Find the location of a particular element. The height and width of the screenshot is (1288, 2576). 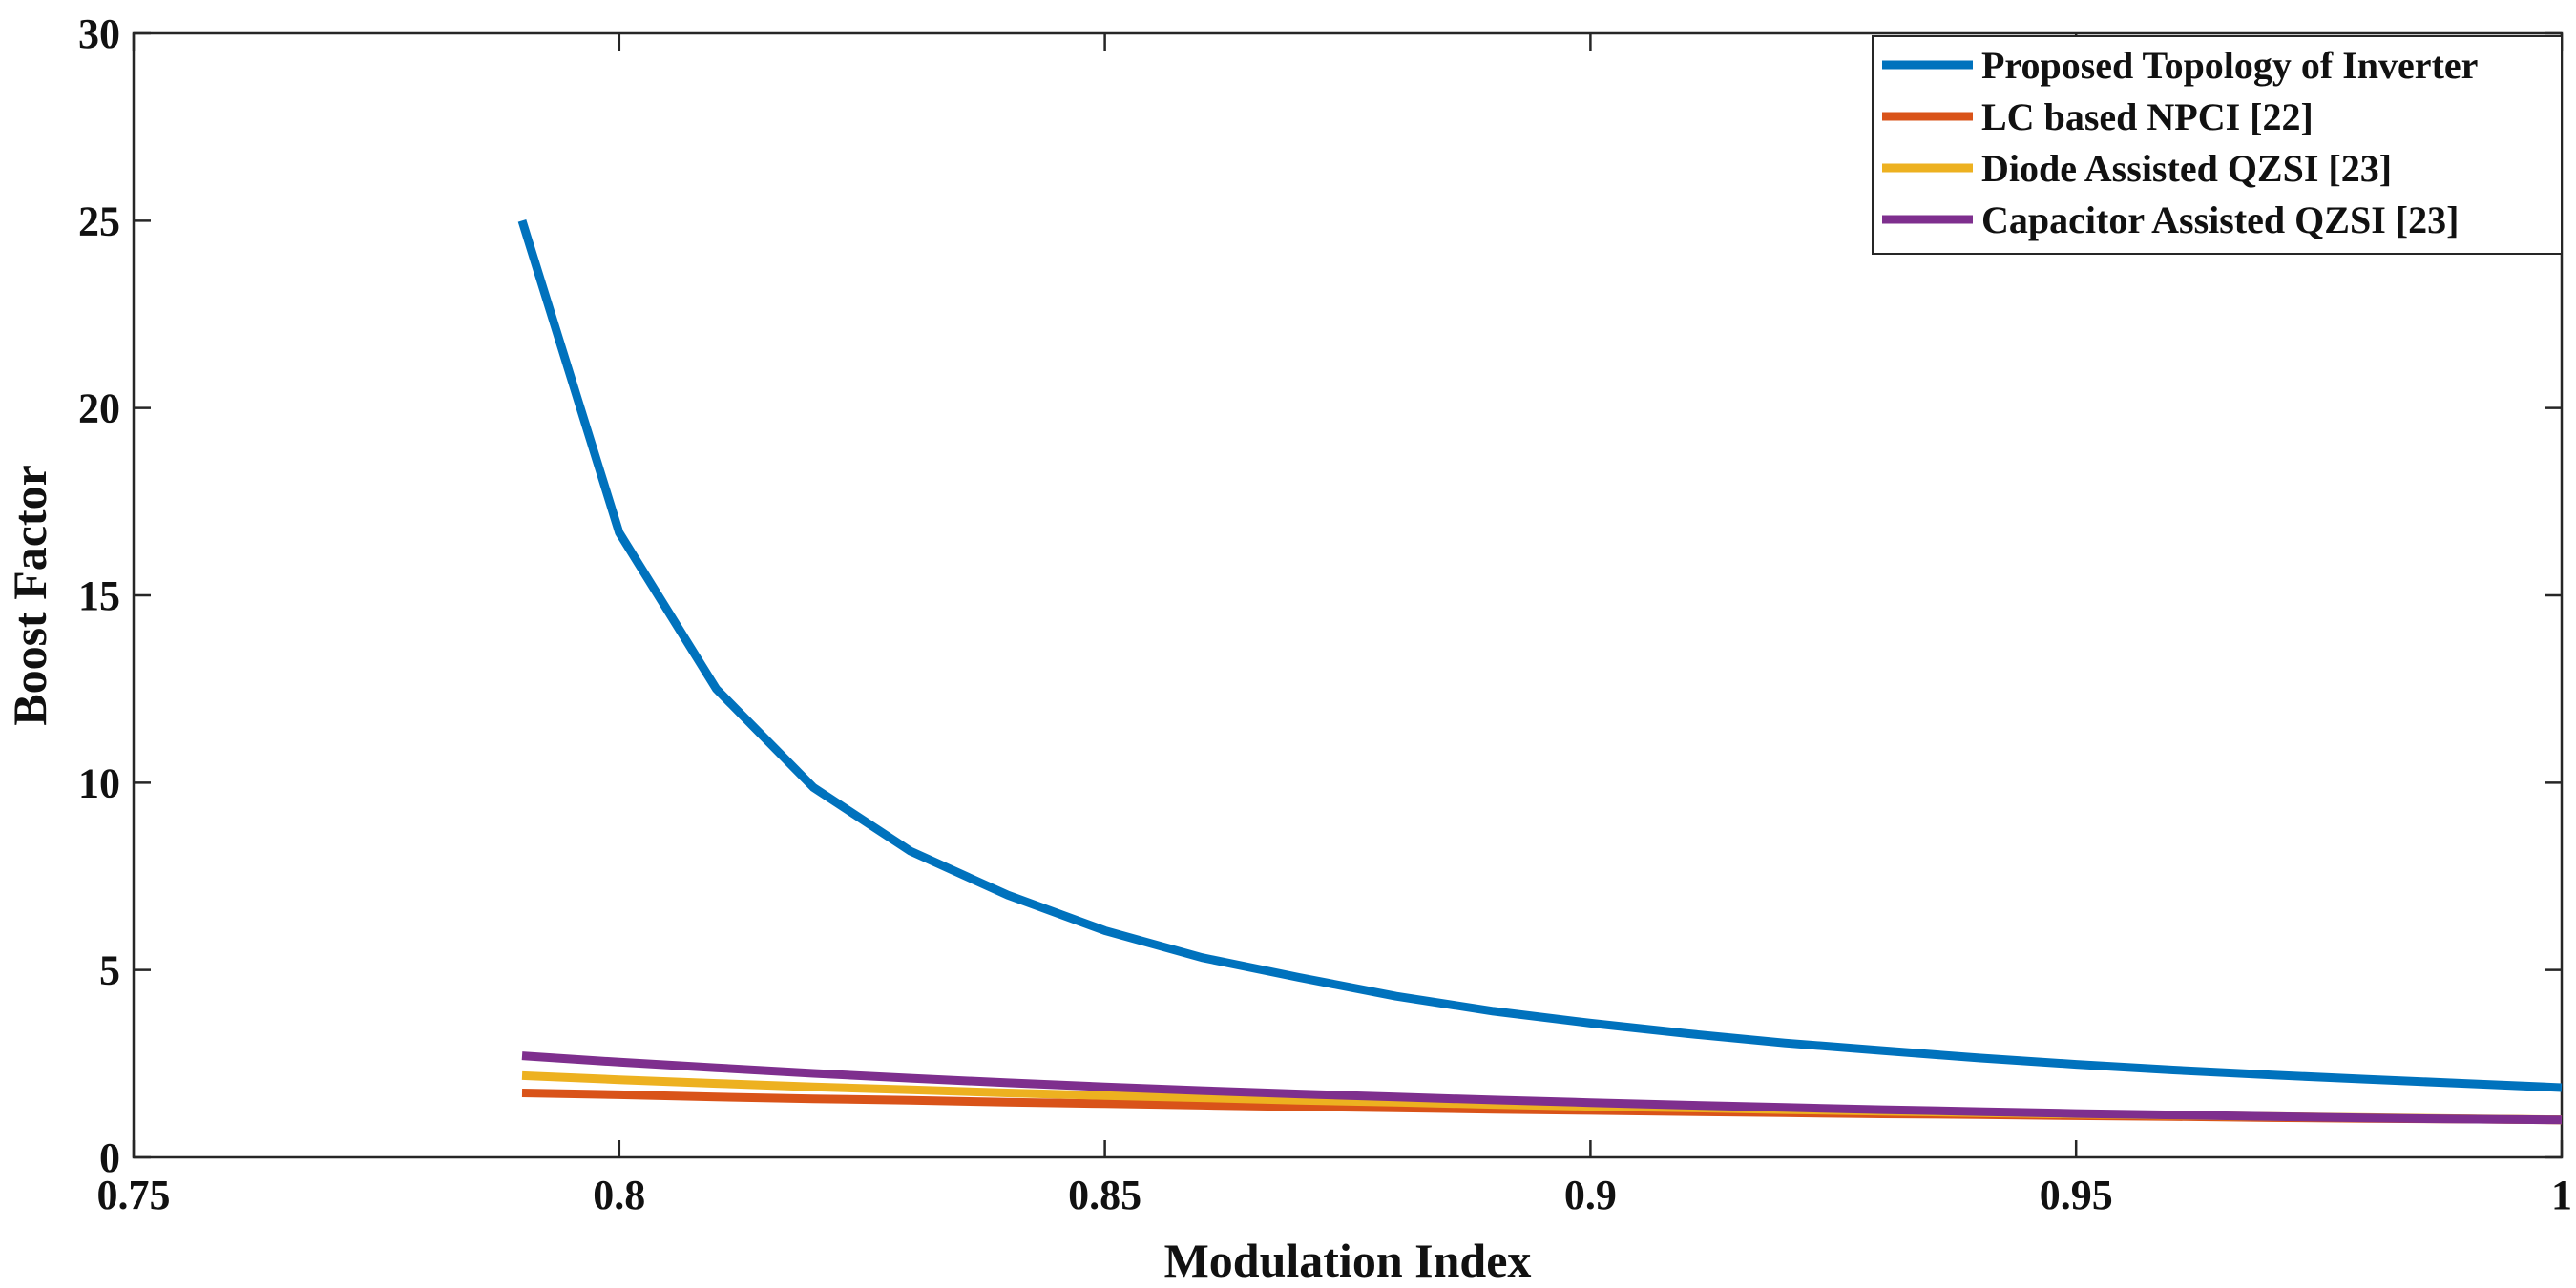

legend-label: Diode Assisted QZSI [23] is located at coordinates (2186, 168).